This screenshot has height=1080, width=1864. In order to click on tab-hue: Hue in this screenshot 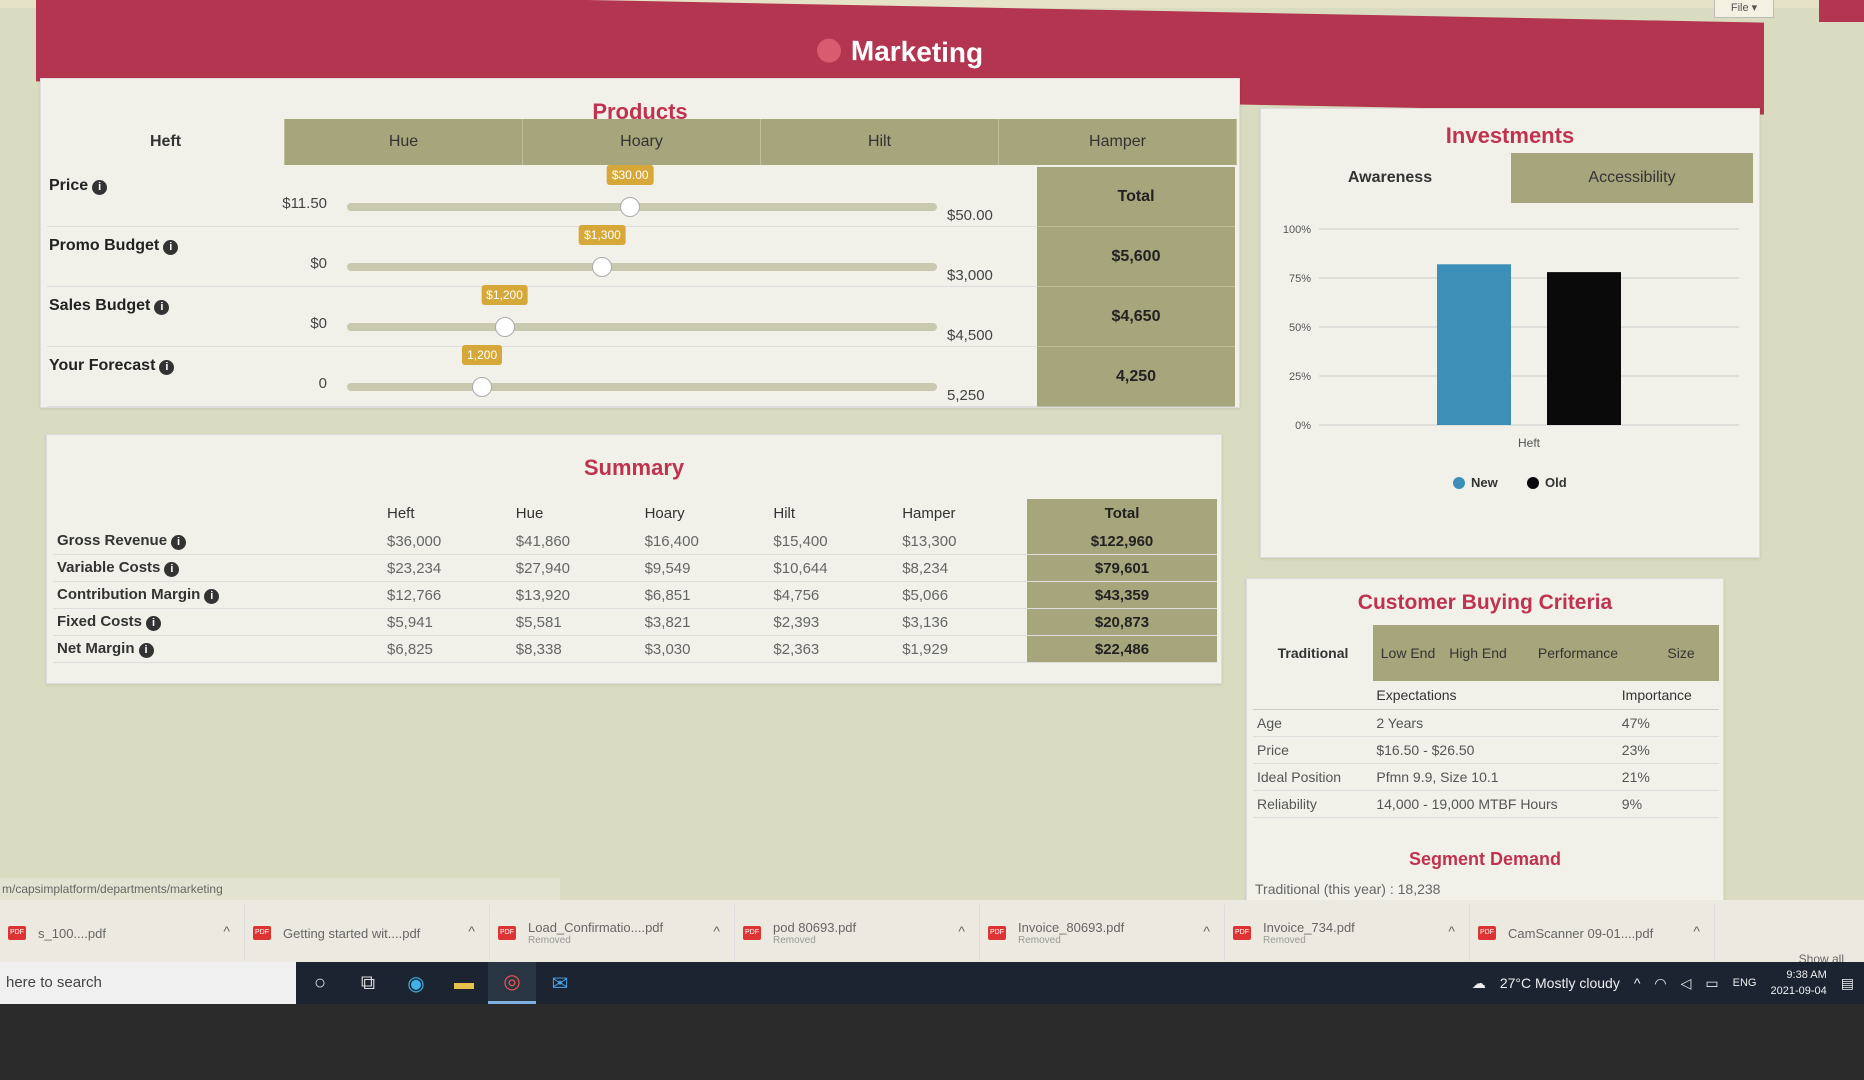, I will do `click(404, 142)`.